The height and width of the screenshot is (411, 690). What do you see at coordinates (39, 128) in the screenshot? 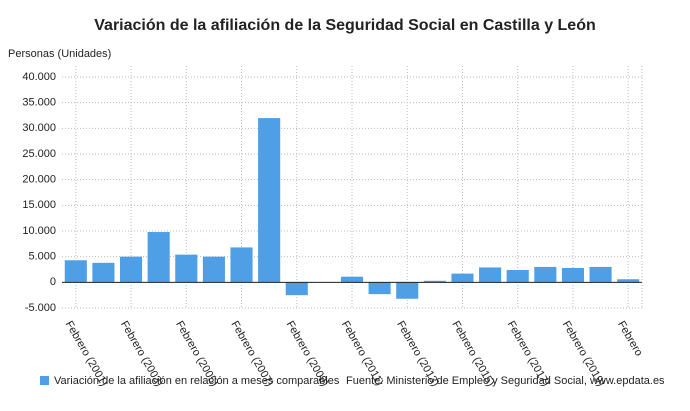
I see `y-tick-label: 30.000` at bounding box center [39, 128].